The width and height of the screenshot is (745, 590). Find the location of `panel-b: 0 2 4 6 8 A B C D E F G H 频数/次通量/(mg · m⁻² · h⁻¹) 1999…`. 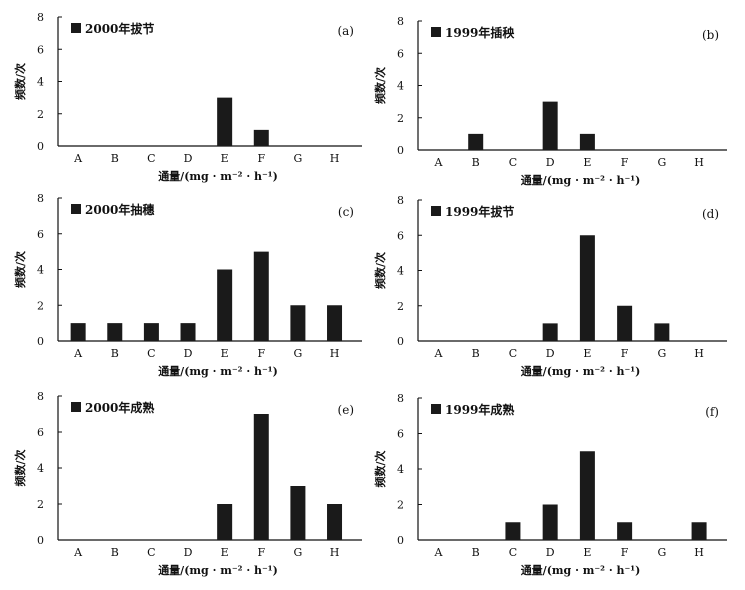

panel-b: 0 2 4 6 8 A B C D E F G H 频数/次通量/(mg · m⁻² · h⁻¹) 1999… is located at coordinates (550, 101).